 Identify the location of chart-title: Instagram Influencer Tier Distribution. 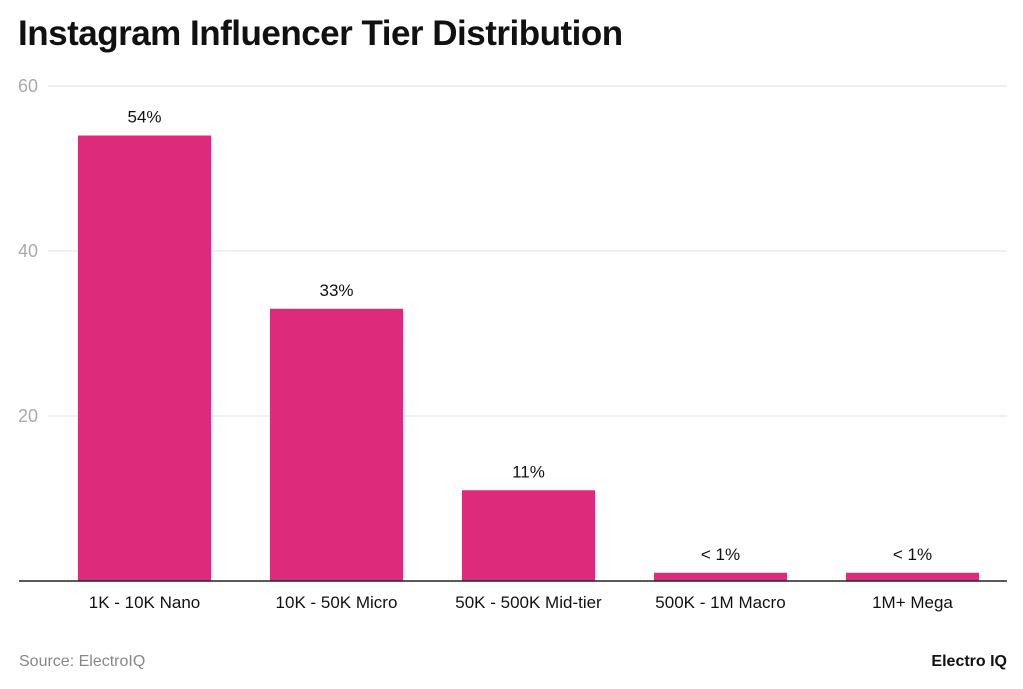
(320, 33).